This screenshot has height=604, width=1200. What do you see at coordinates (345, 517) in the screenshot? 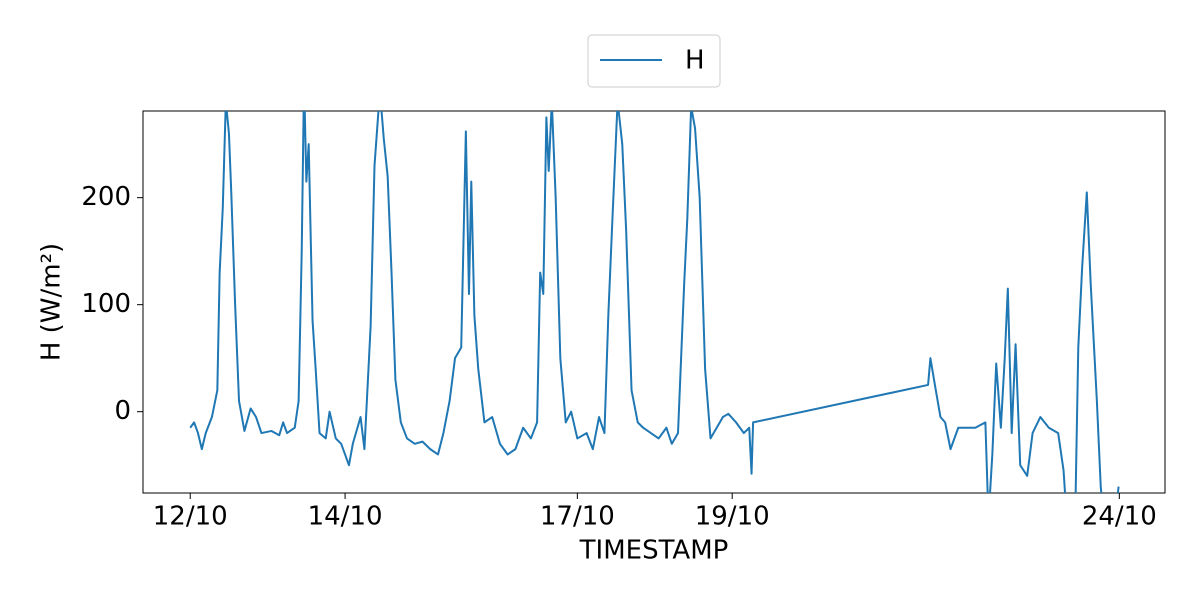
I see `x-tick-label: 14/10` at bounding box center [345, 517].